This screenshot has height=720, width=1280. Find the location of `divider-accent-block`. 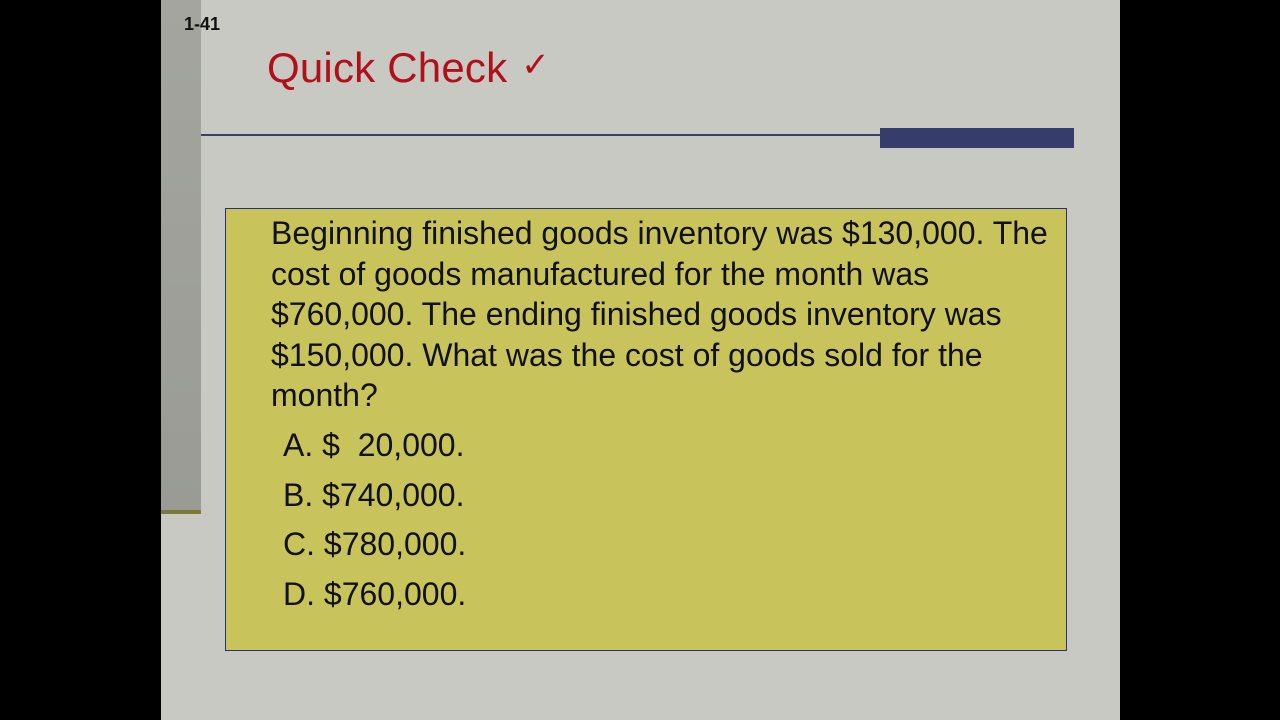

divider-accent-block is located at coordinates (977, 138).